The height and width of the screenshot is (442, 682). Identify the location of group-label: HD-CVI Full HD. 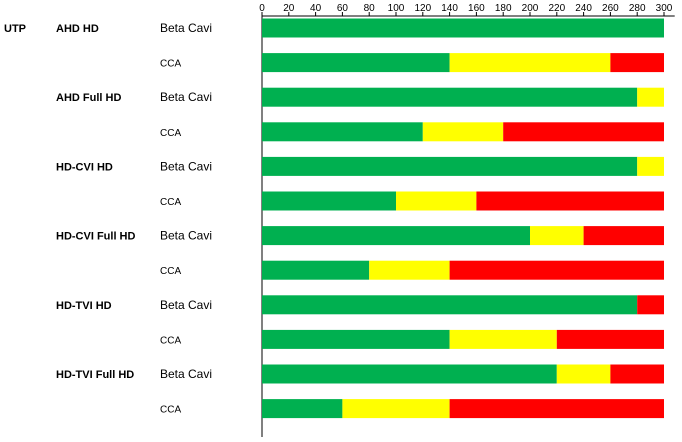
(95, 237).